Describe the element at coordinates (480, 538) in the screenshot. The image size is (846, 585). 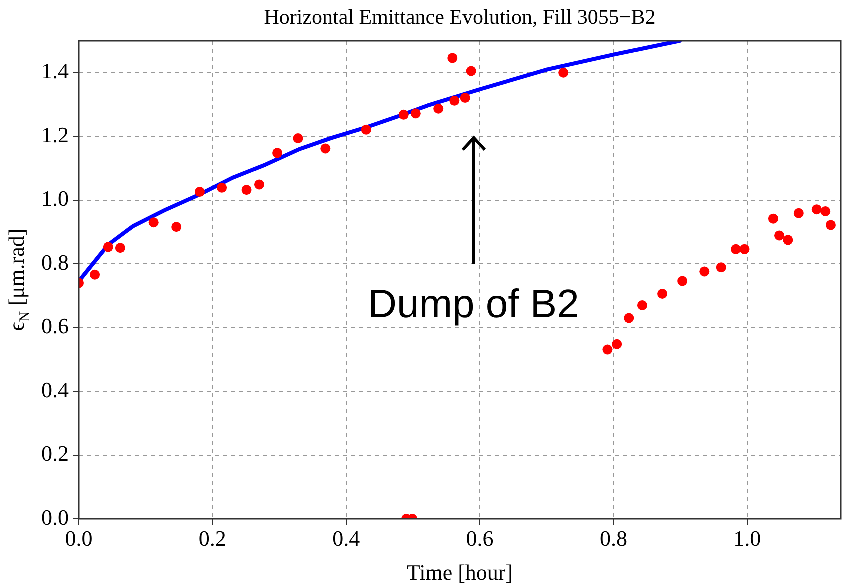
I see `x-tick-label: 0.6` at that location.